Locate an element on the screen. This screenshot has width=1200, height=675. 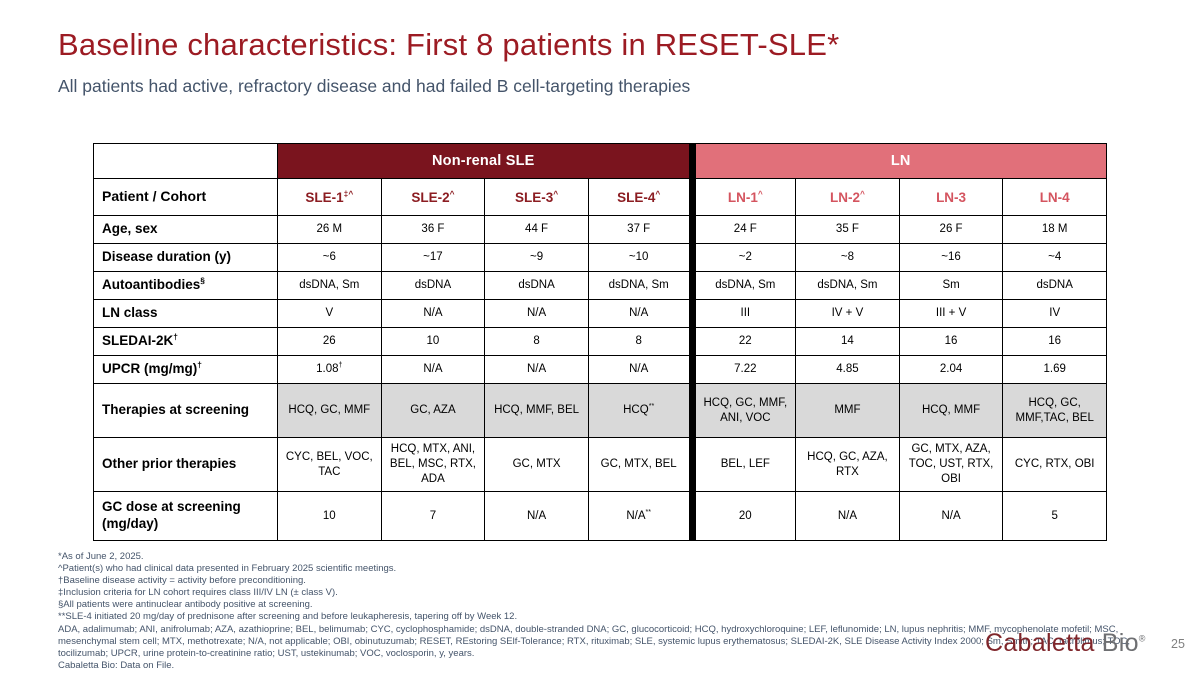
table-row: SLEDAI-2K† 26 10 8 8 22 14 16 16 is located at coordinates (600, 341).